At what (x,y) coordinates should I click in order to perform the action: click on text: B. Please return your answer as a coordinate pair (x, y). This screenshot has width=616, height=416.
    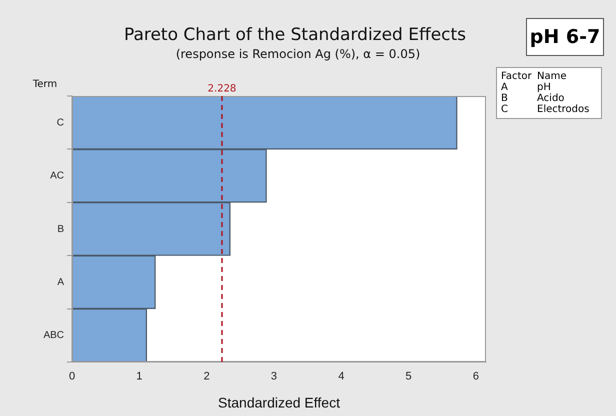
    Looking at the image, I should click on (505, 98).